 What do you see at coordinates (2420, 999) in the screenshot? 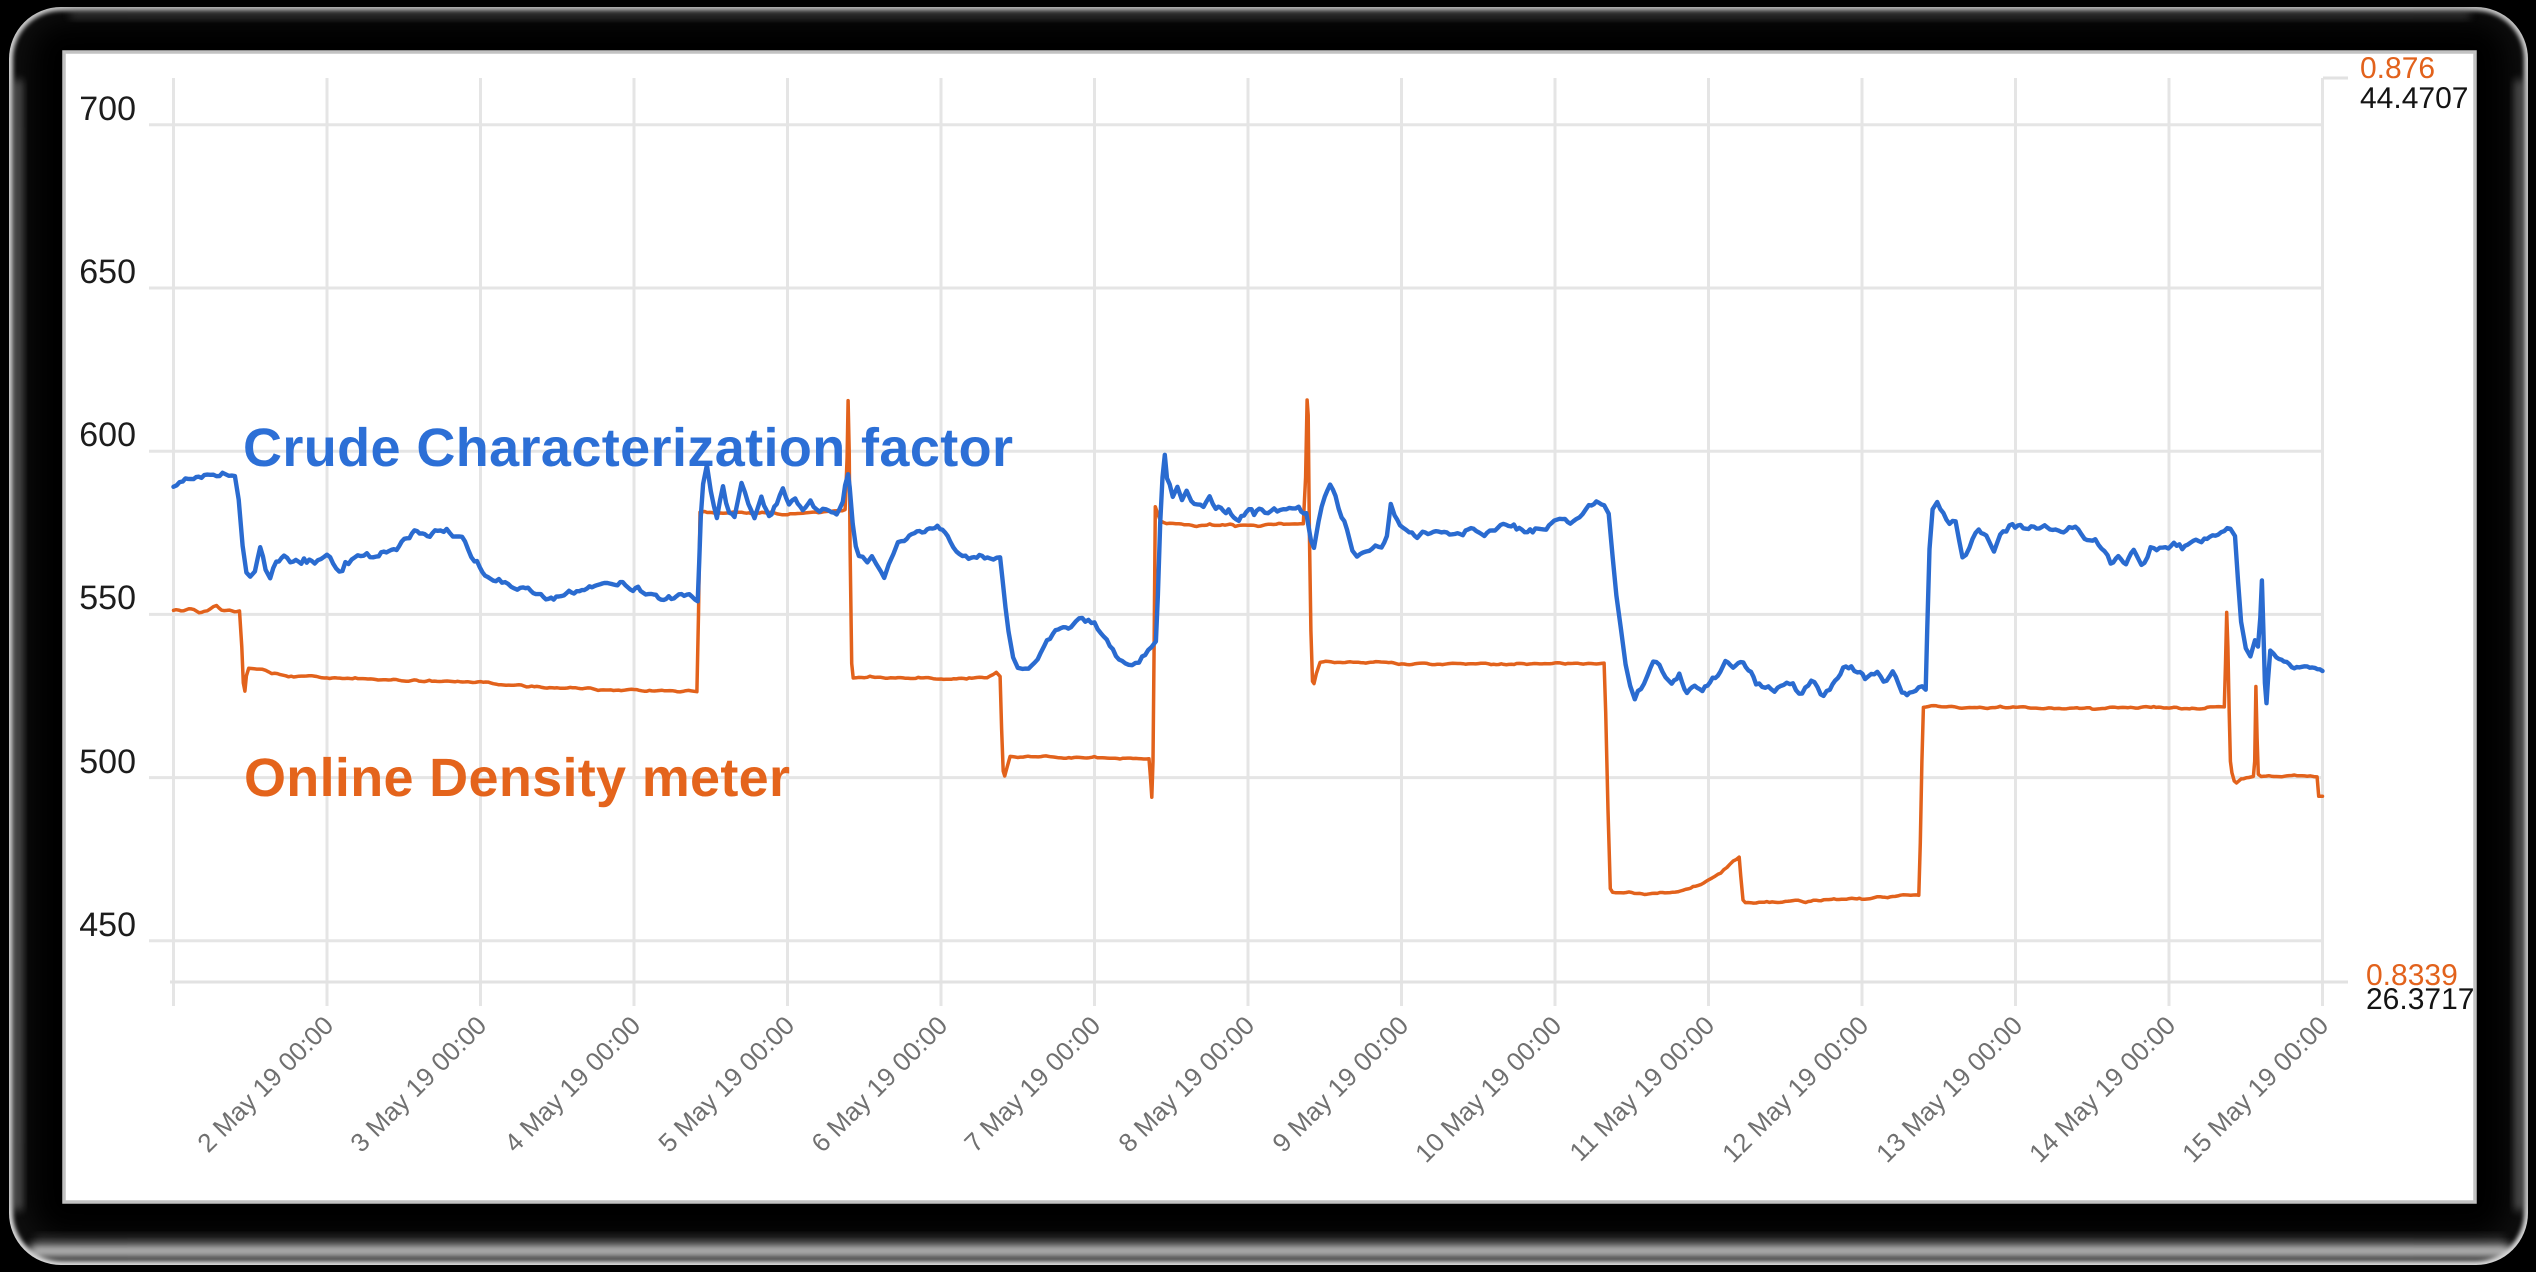
I see `svg-text: 26.3717` at bounding box center [2420, 999].